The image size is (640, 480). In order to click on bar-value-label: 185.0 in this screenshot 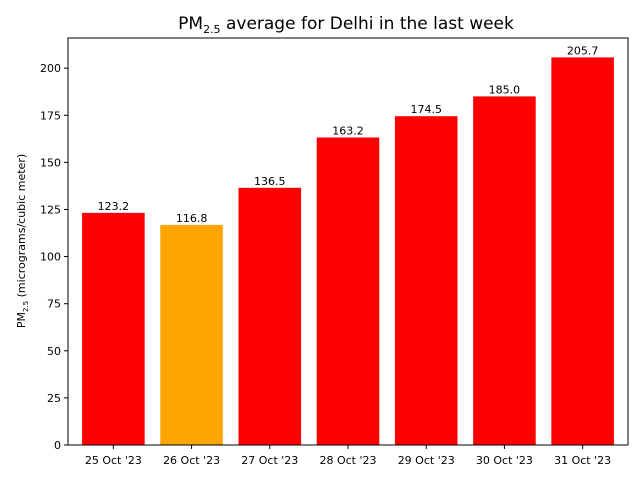, I will do `click(505, 89)`.